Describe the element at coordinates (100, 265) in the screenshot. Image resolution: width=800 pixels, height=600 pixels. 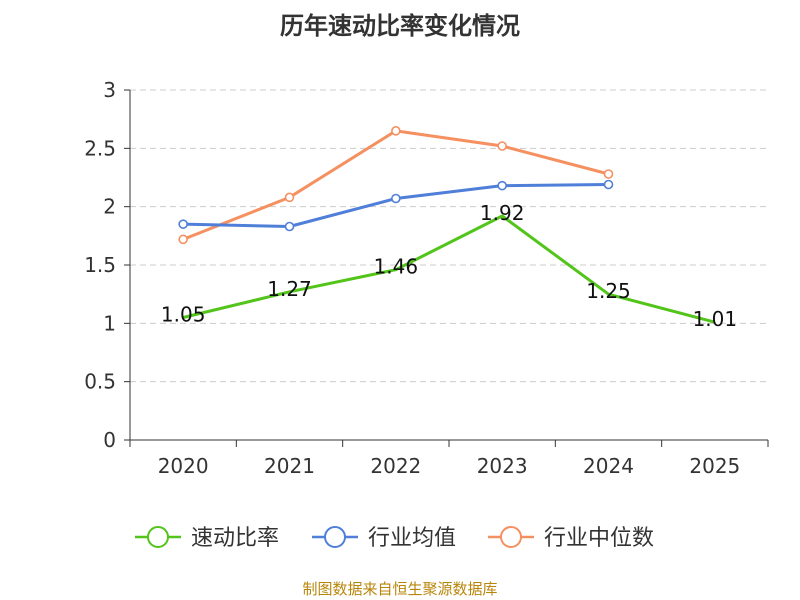
I see `y-tick-label: 1.5` at that location.